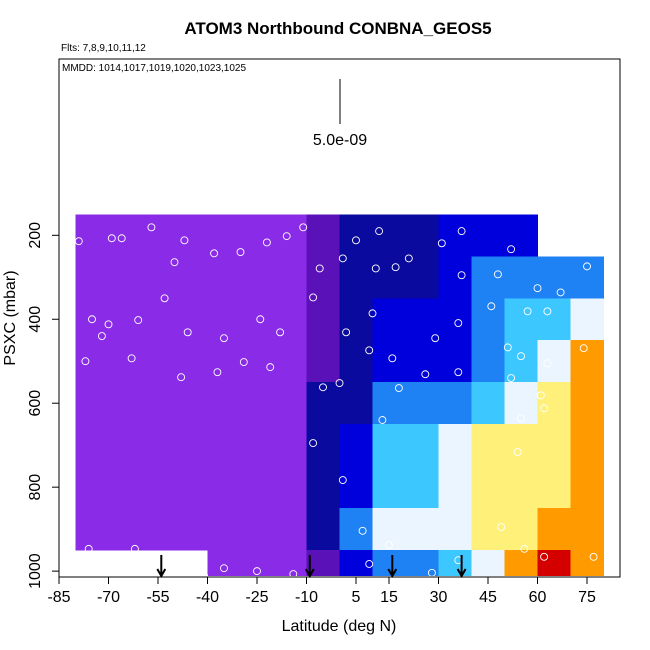  What do you see at coordinates (439, 597) in the screenshot?
I see `x-tick-label: 30` at bounding box center [439, 597].